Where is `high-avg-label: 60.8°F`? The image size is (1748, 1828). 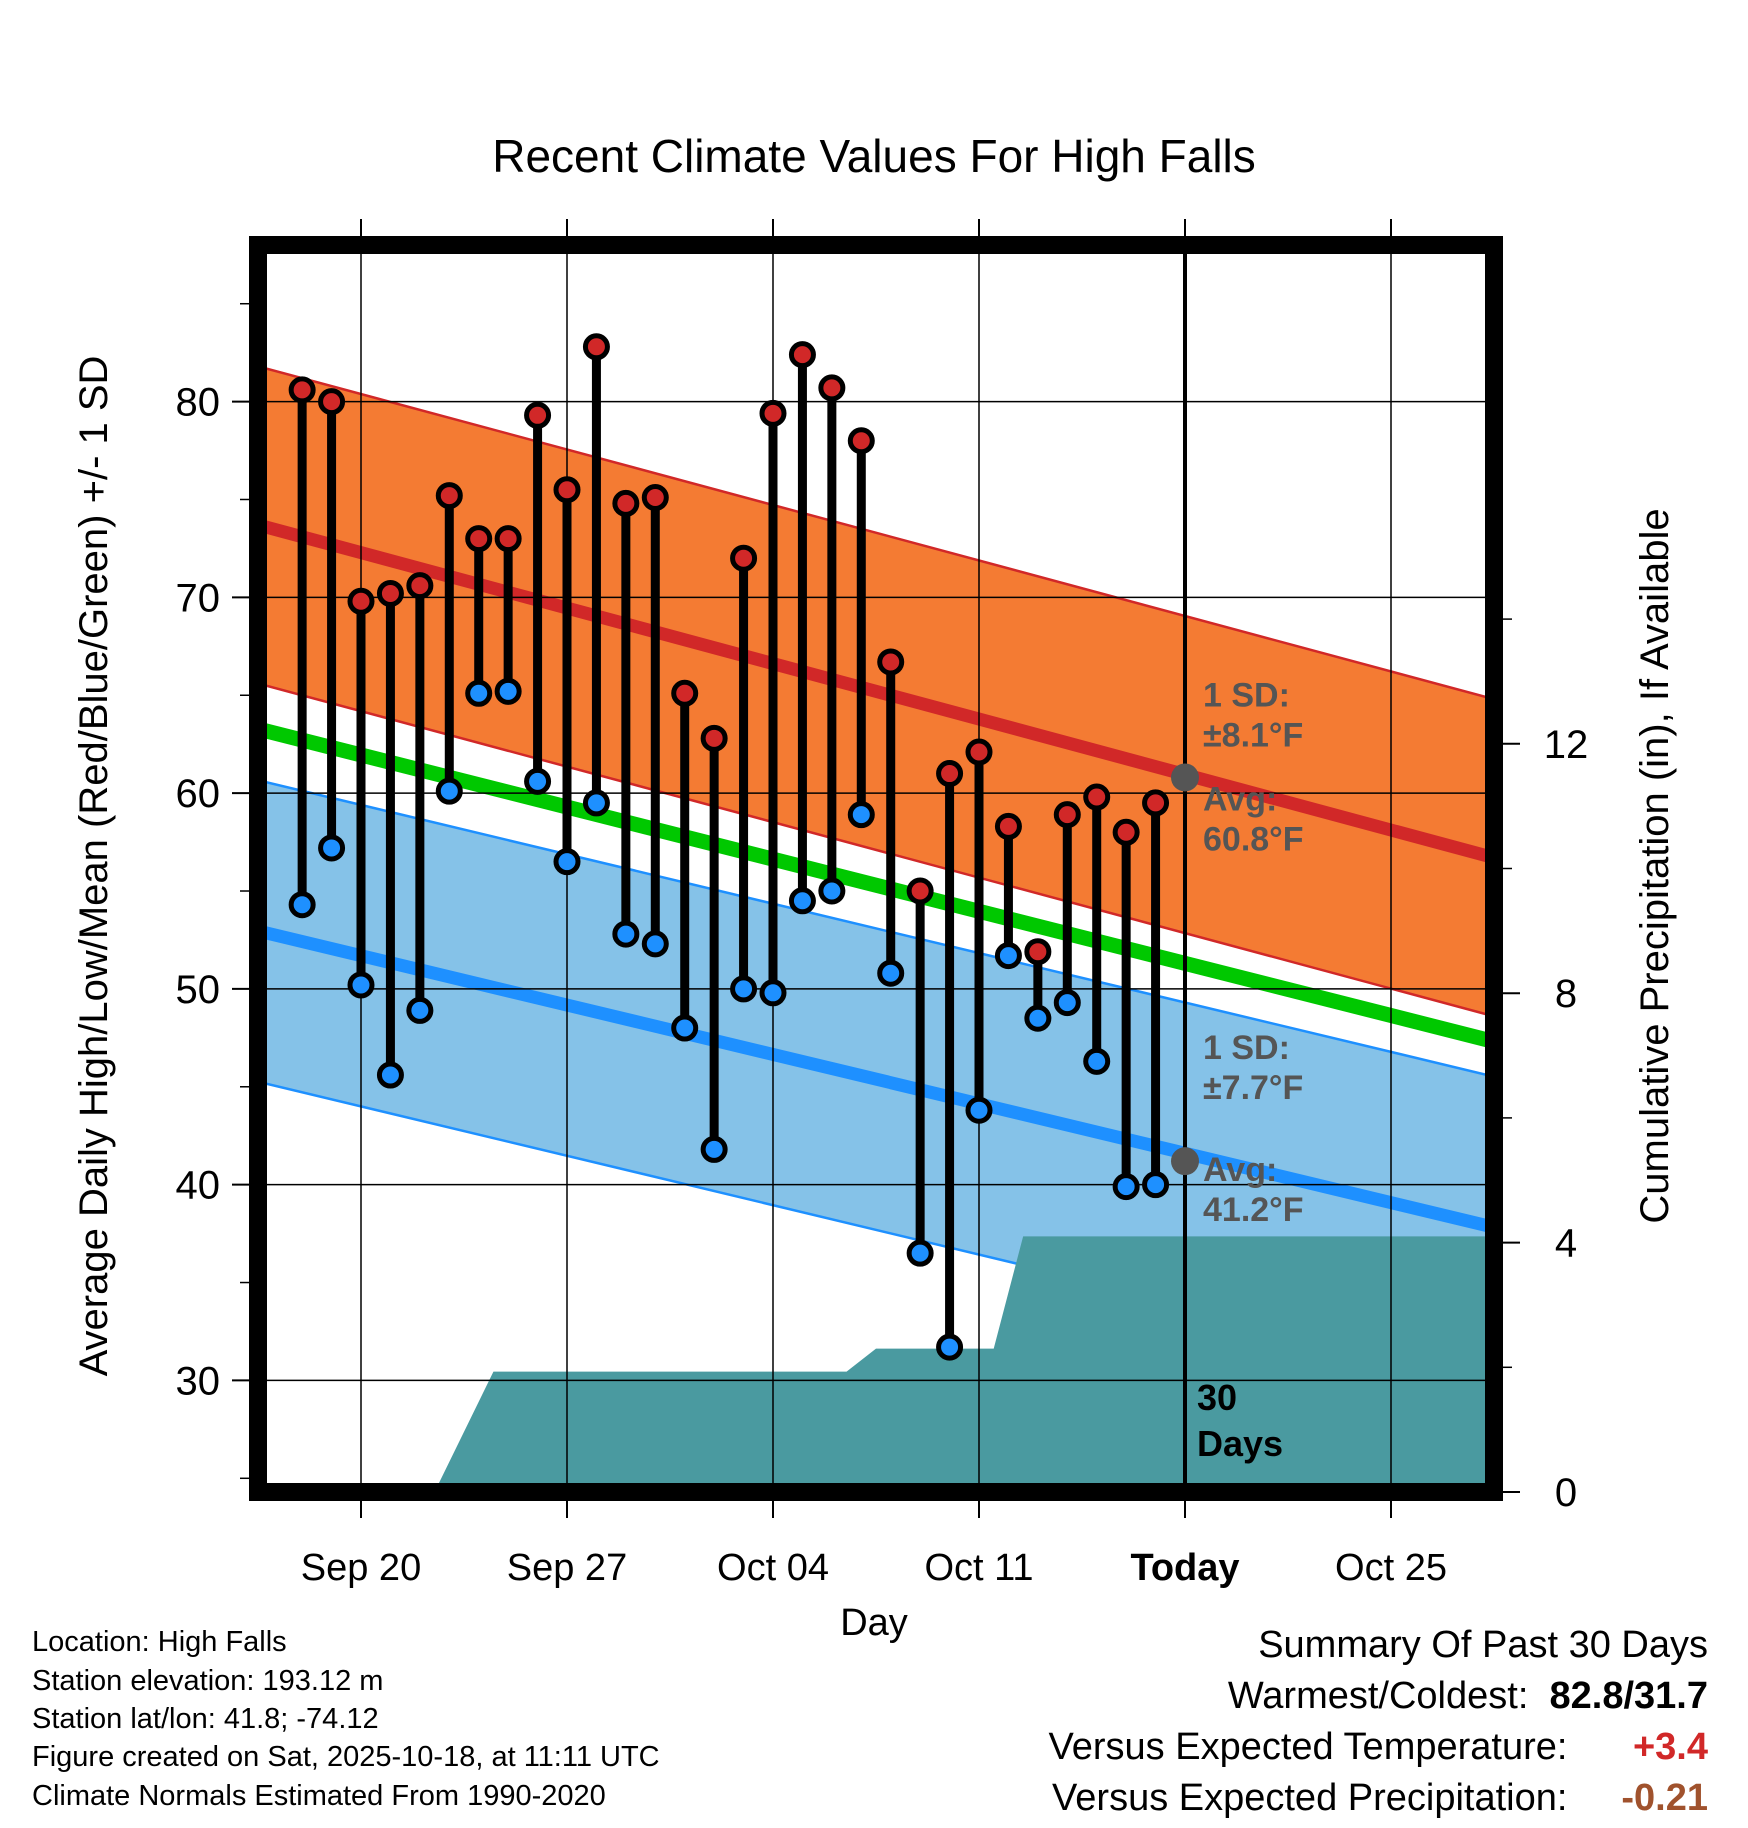 high-avg-label: 60.8°F is located at coordinates (1253, 840).